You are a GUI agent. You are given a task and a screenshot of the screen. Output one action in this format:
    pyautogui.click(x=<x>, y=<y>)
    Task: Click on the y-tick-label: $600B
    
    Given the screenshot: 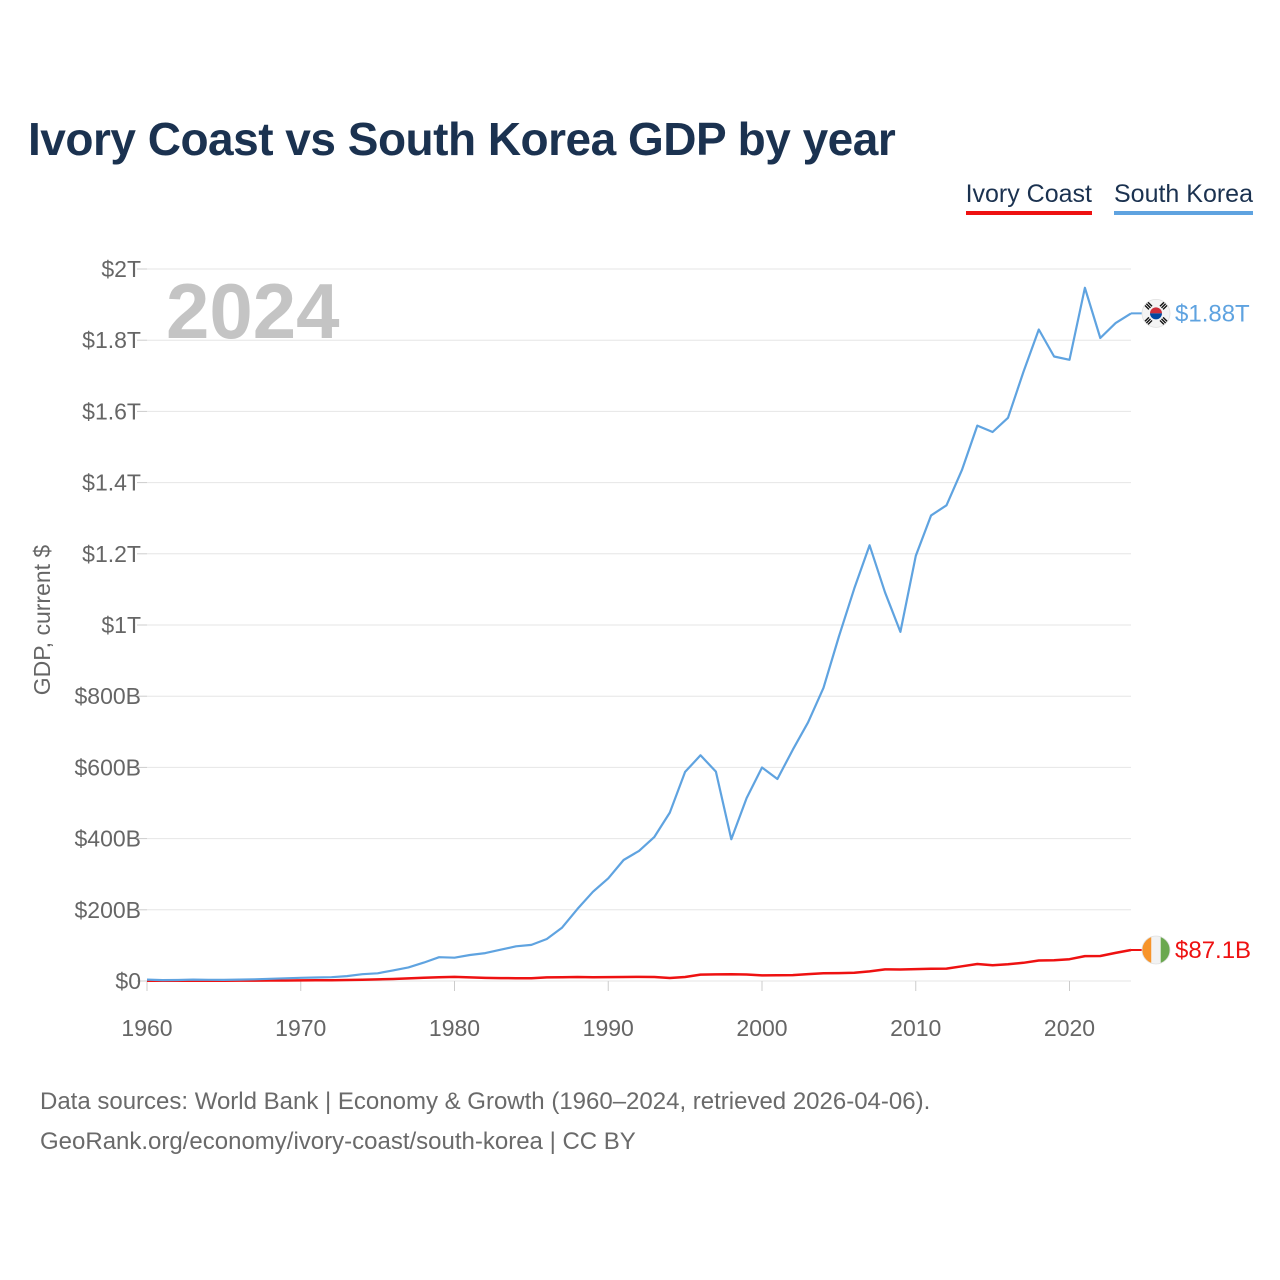 What is the action you would take?
    pyautogui.click(x=107, y=767)
    